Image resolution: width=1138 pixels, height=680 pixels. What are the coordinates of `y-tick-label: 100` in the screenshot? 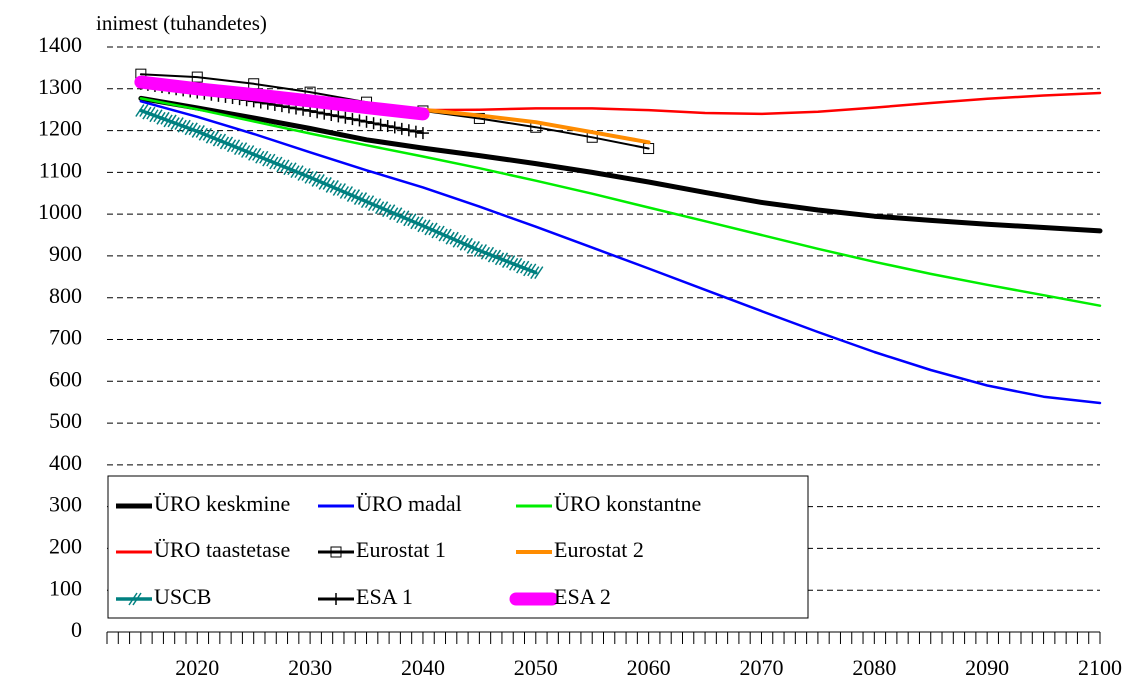 It's located at (65, 587).